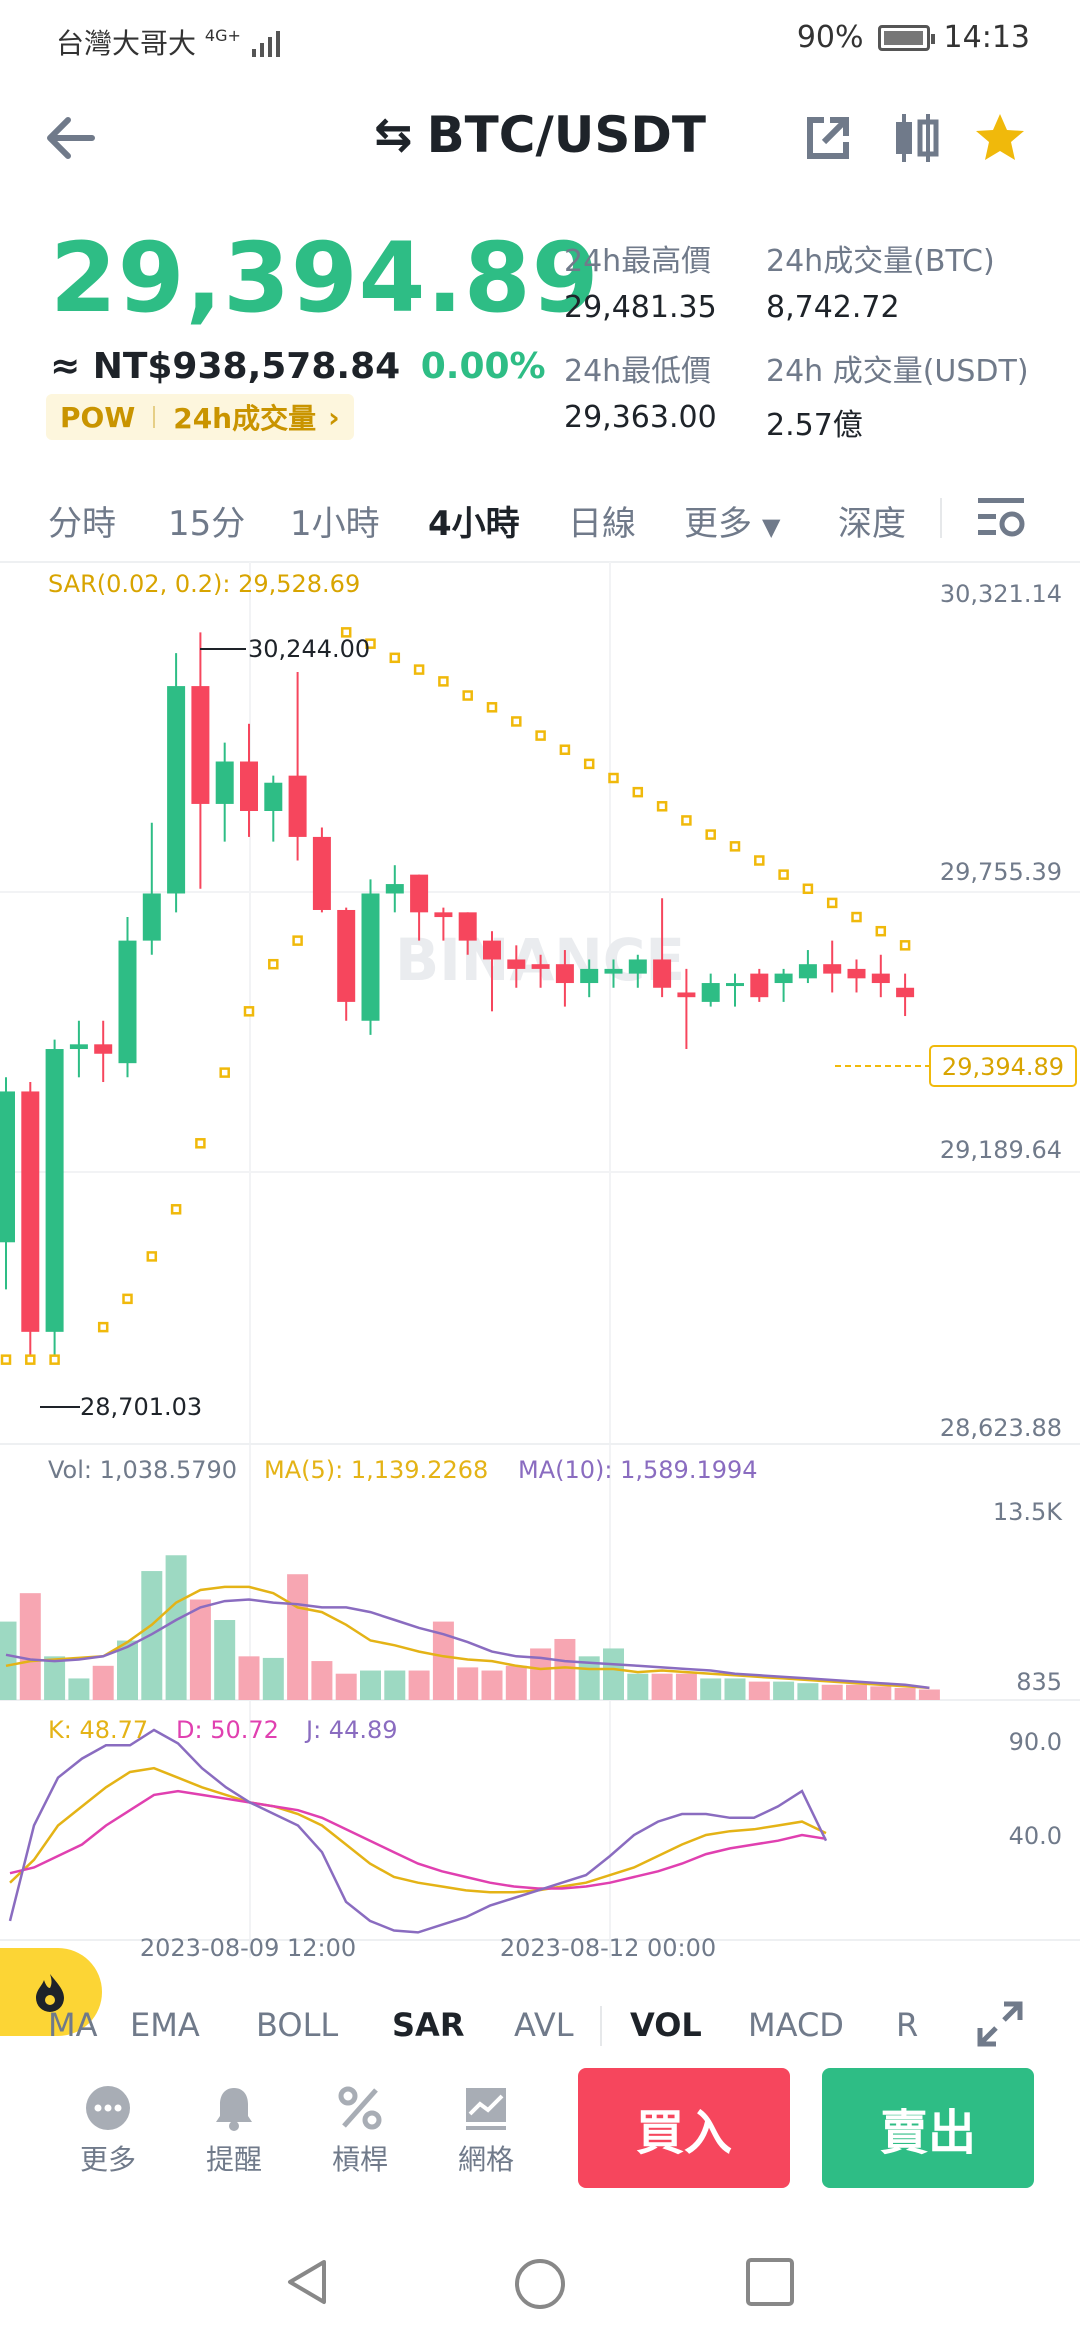 The width and height of the screenshot is (1080, 2340). Describe the element at coordinates (986, 37) in the screenshot. I see `clock: 14:13` at that location.